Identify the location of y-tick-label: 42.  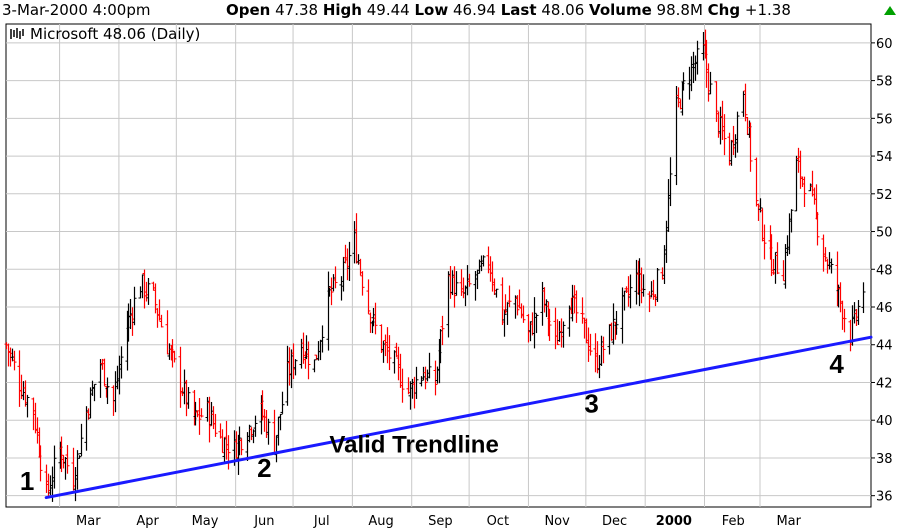
(884, 383).